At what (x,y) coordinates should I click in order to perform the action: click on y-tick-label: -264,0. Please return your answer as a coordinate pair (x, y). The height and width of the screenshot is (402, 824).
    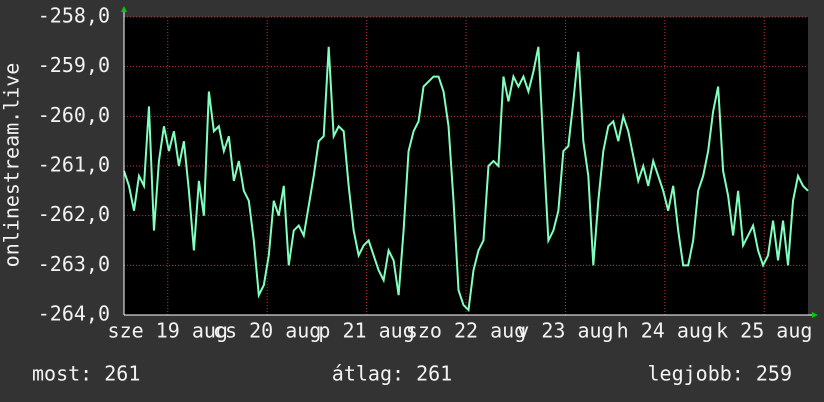
    Looking at the image, I should click on (74, 314).